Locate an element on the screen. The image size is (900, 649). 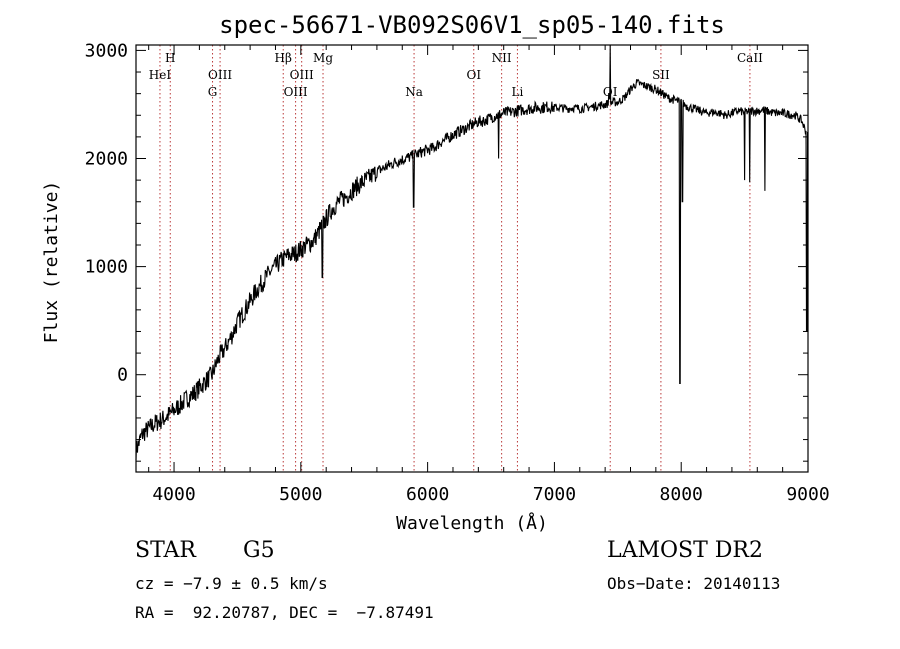
line-marker-label: Li is located at coordinates (517, 92).